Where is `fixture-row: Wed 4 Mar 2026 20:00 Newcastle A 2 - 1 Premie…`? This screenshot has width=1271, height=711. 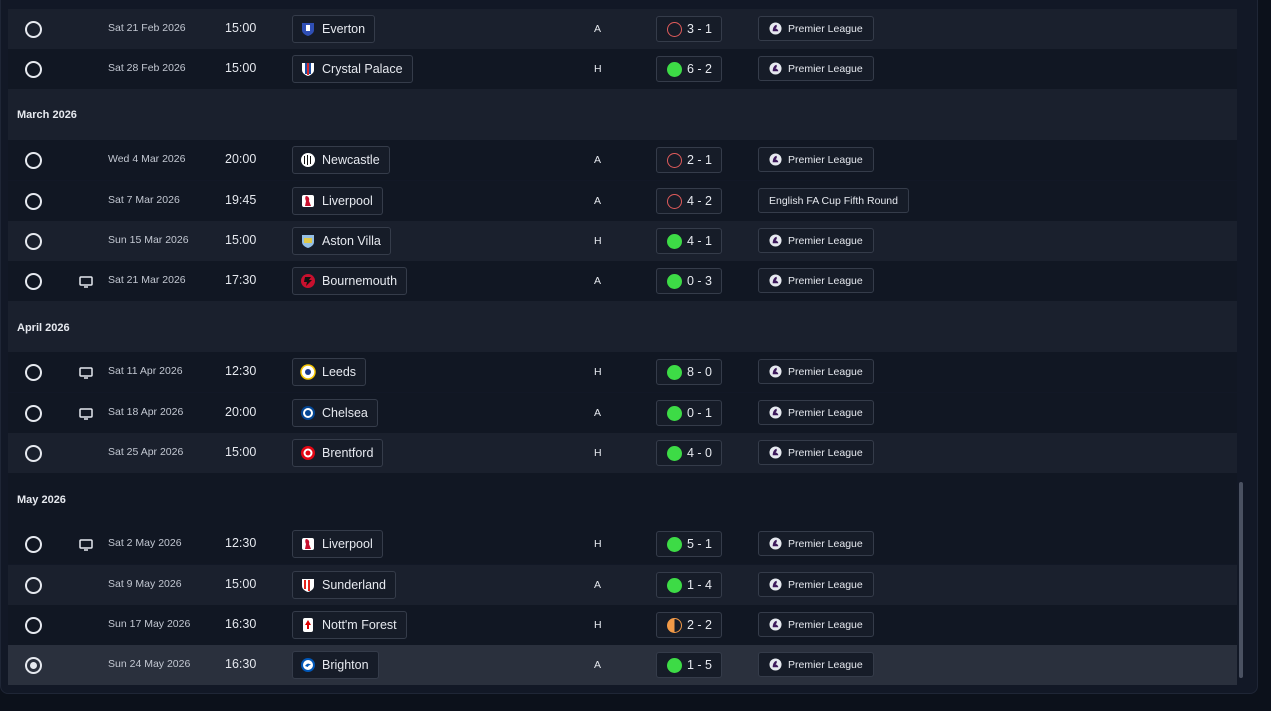 fixture-row: Wed 4 Mar 2026 20:00 Newcastle A 2 - 1 Premie… is located at coordinates (622, 160).